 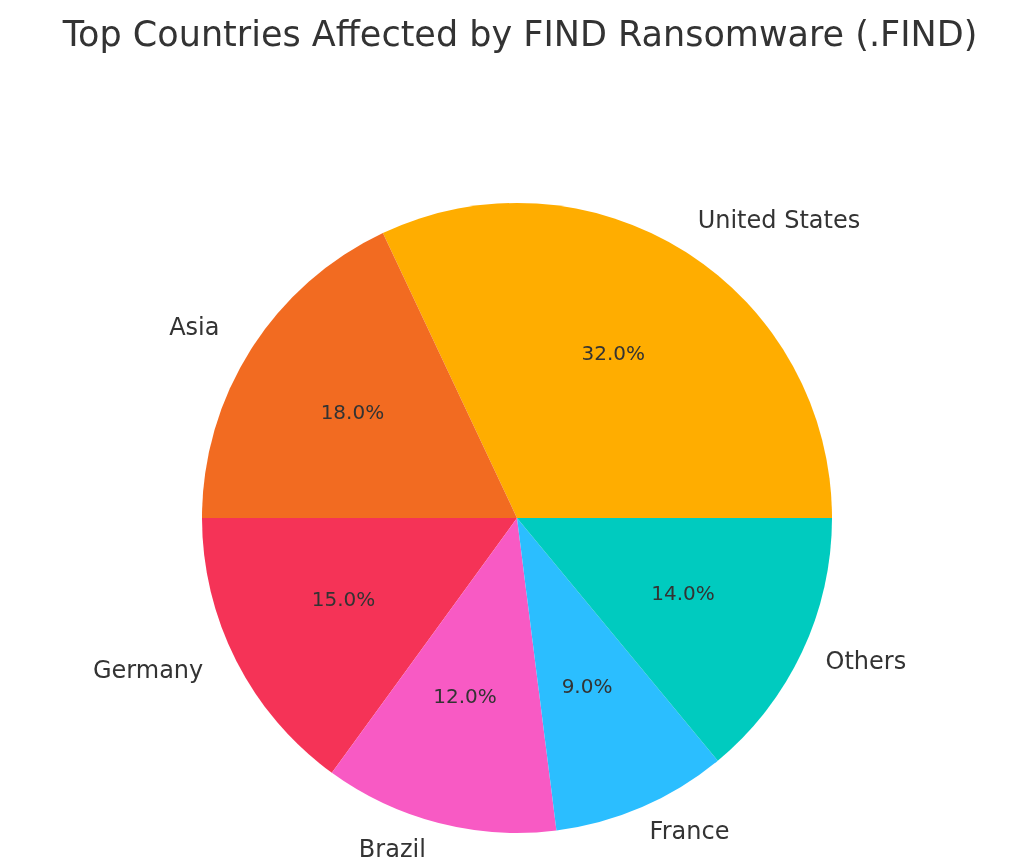 I want to click on slice-label: Brazil, so click(x=392, y=848).